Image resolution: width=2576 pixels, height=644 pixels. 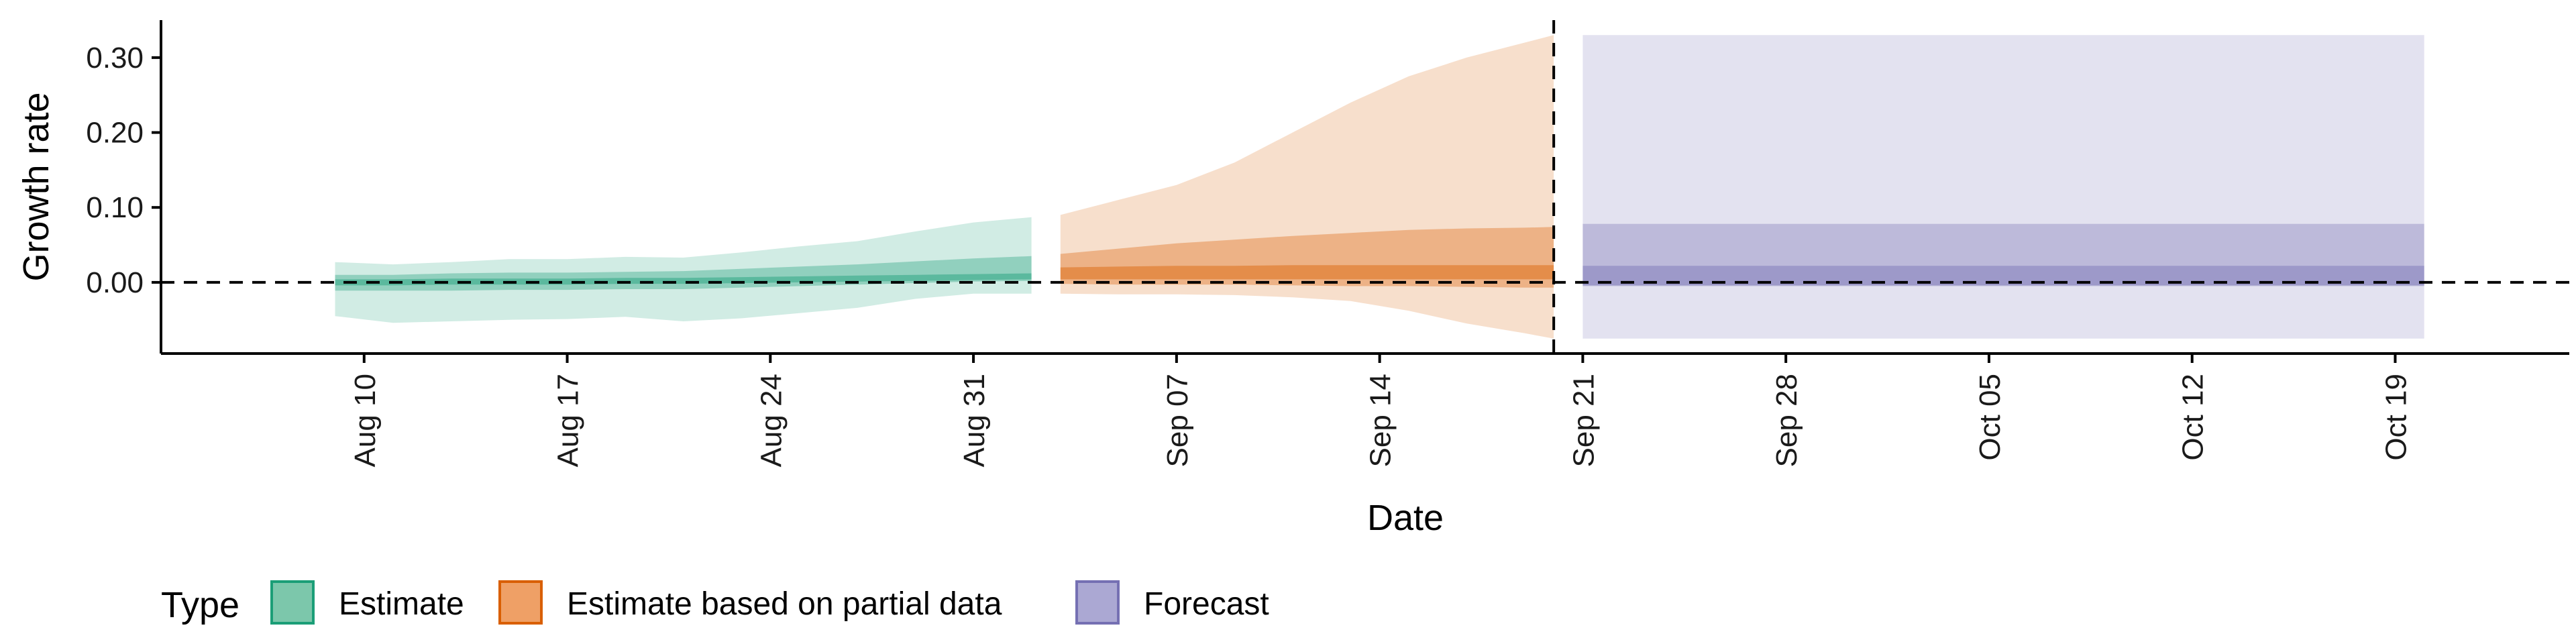 What do you see at coordinates (568, 420) in the screenshot?
I see `x-tick-label: Aug 17` at bounding box center [568, 420].